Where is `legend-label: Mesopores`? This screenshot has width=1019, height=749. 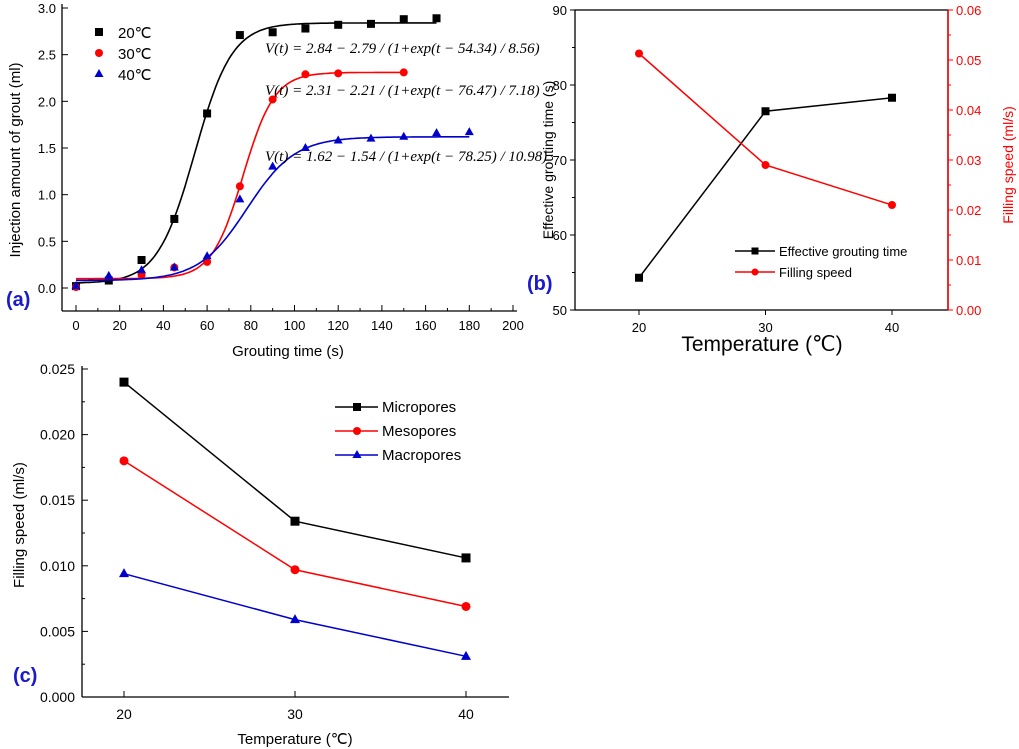 legend-label: Mesopores is located at coordinates (419, 431).